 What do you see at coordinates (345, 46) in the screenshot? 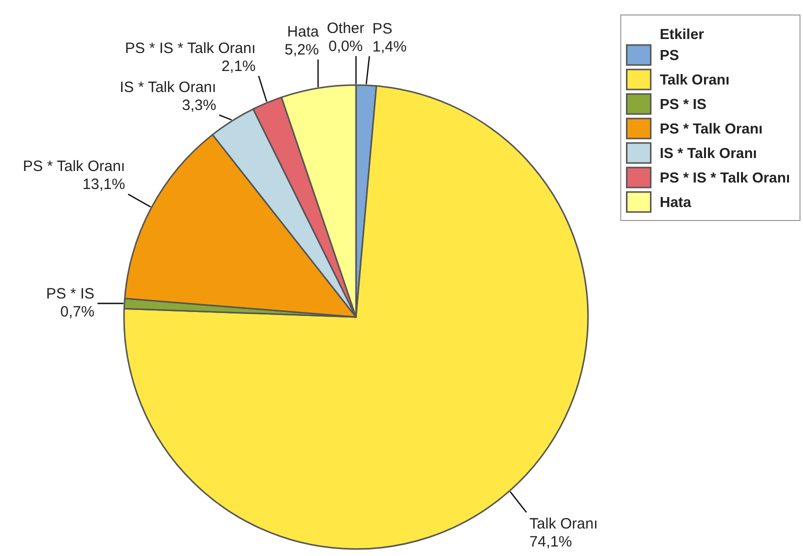
I see `text: 0,0%` at bounding box center [345, 46].